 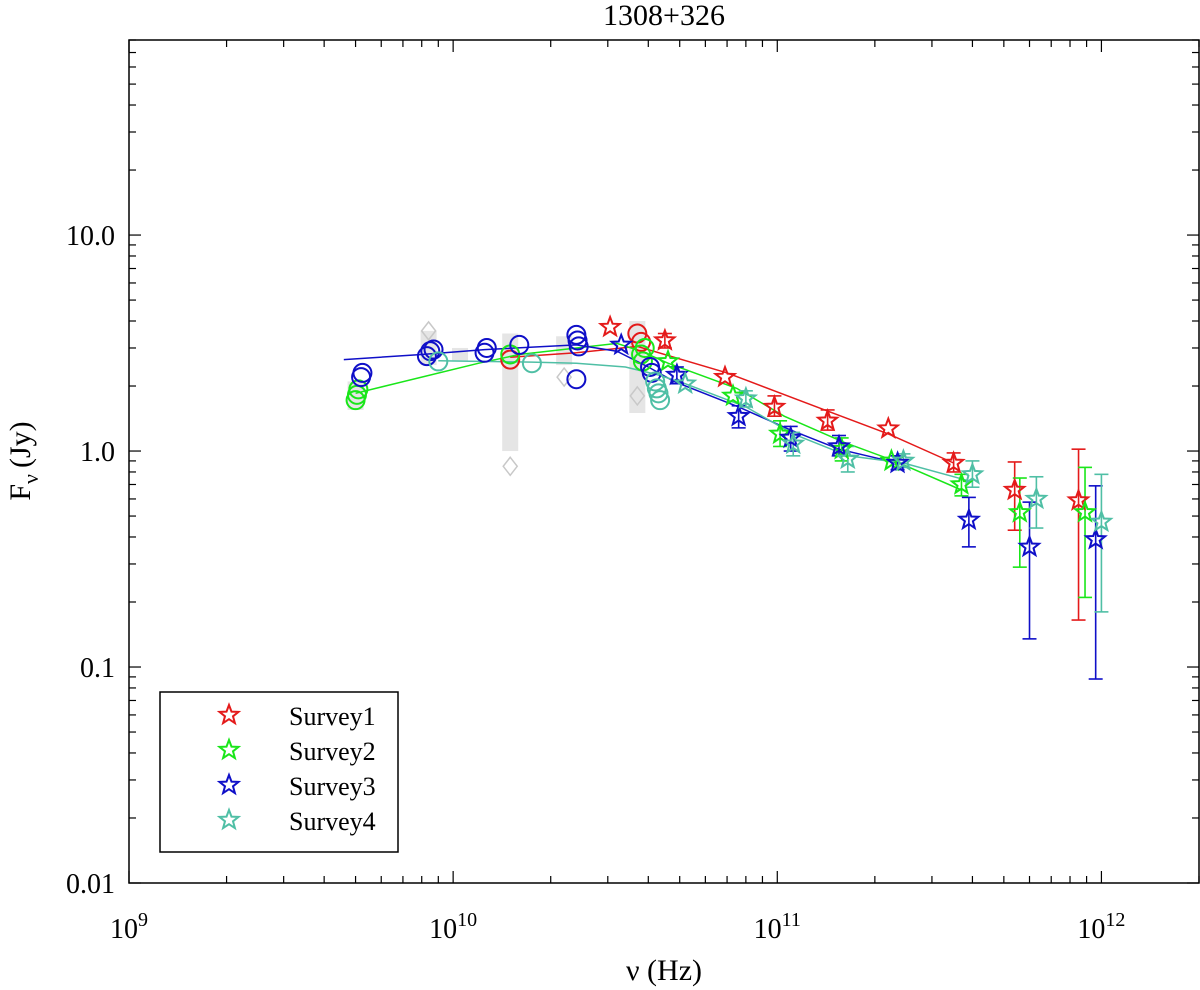 What do you see at coordinates (620, 404) in the screenshot?
I see `fit-line-survey3` at bounding box center [620, 404].